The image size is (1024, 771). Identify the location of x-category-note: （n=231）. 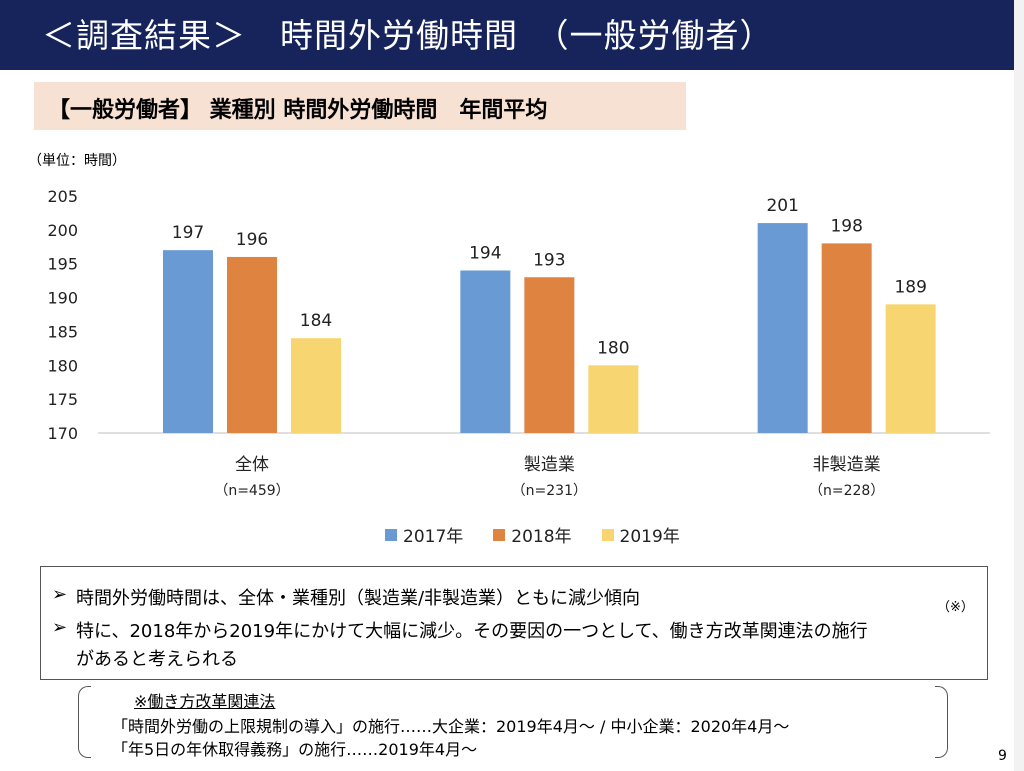
(549, 491).